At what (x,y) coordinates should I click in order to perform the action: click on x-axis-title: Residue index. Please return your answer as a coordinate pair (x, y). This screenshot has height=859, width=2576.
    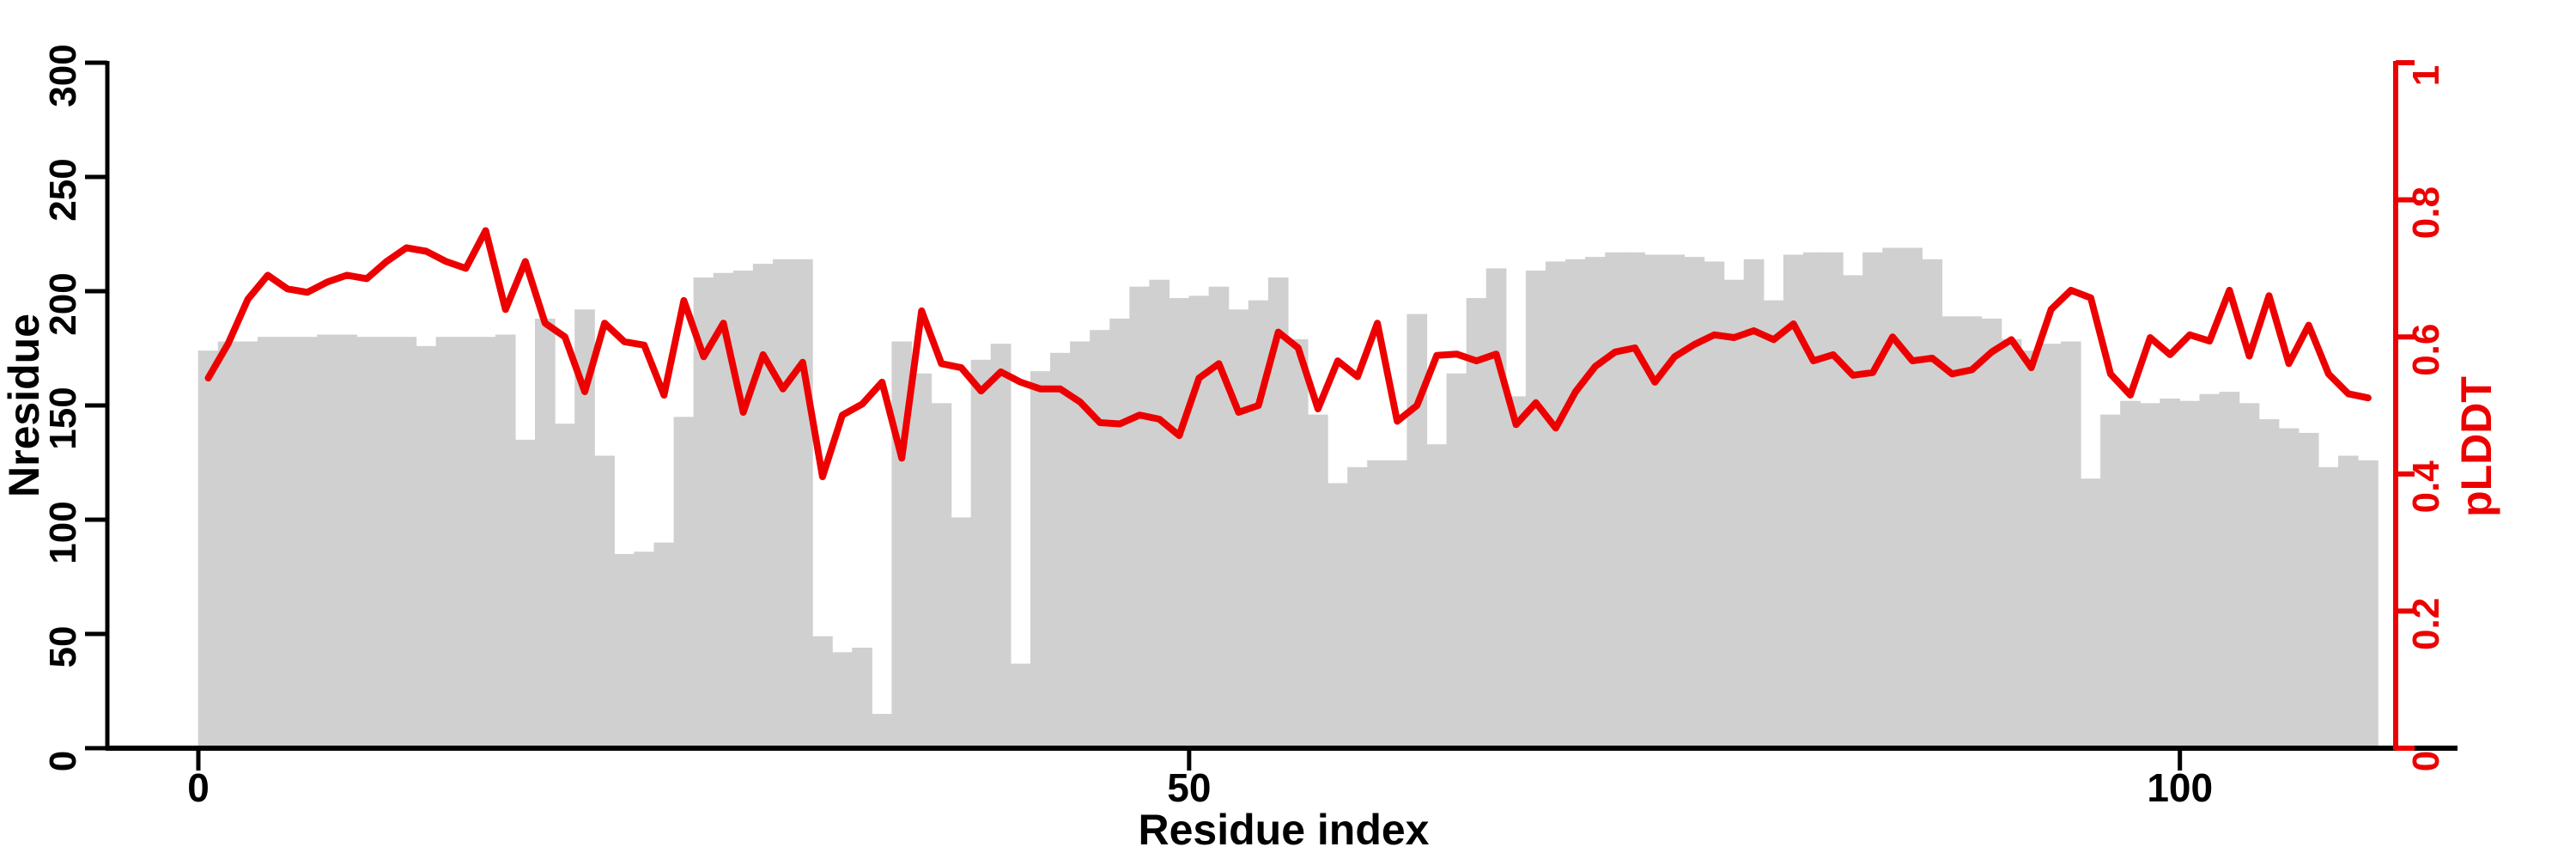
    Looking at the image, I should click on (1284, 830).